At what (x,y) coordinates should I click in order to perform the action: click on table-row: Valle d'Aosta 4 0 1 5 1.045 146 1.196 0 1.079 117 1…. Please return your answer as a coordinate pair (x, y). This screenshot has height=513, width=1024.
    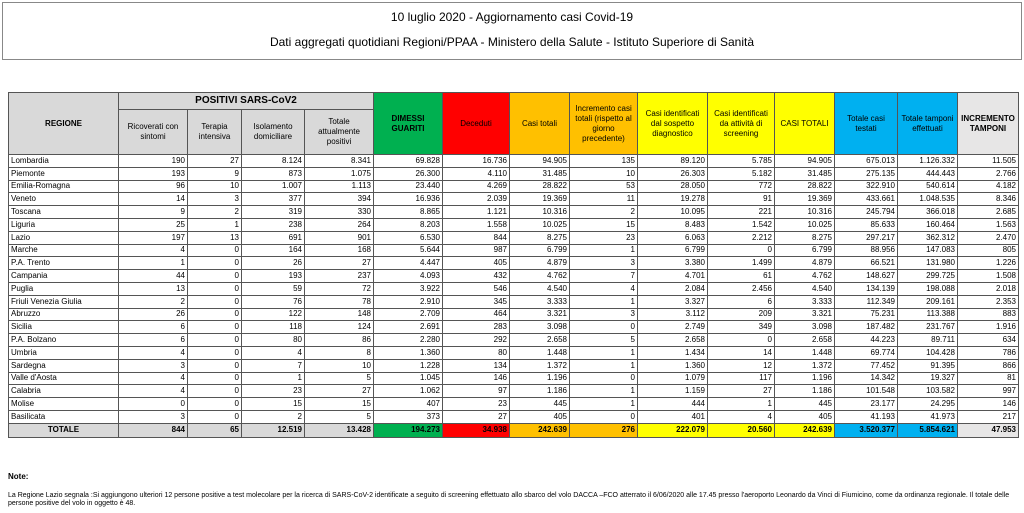
    Looking at the image, I should click on (513, 378).